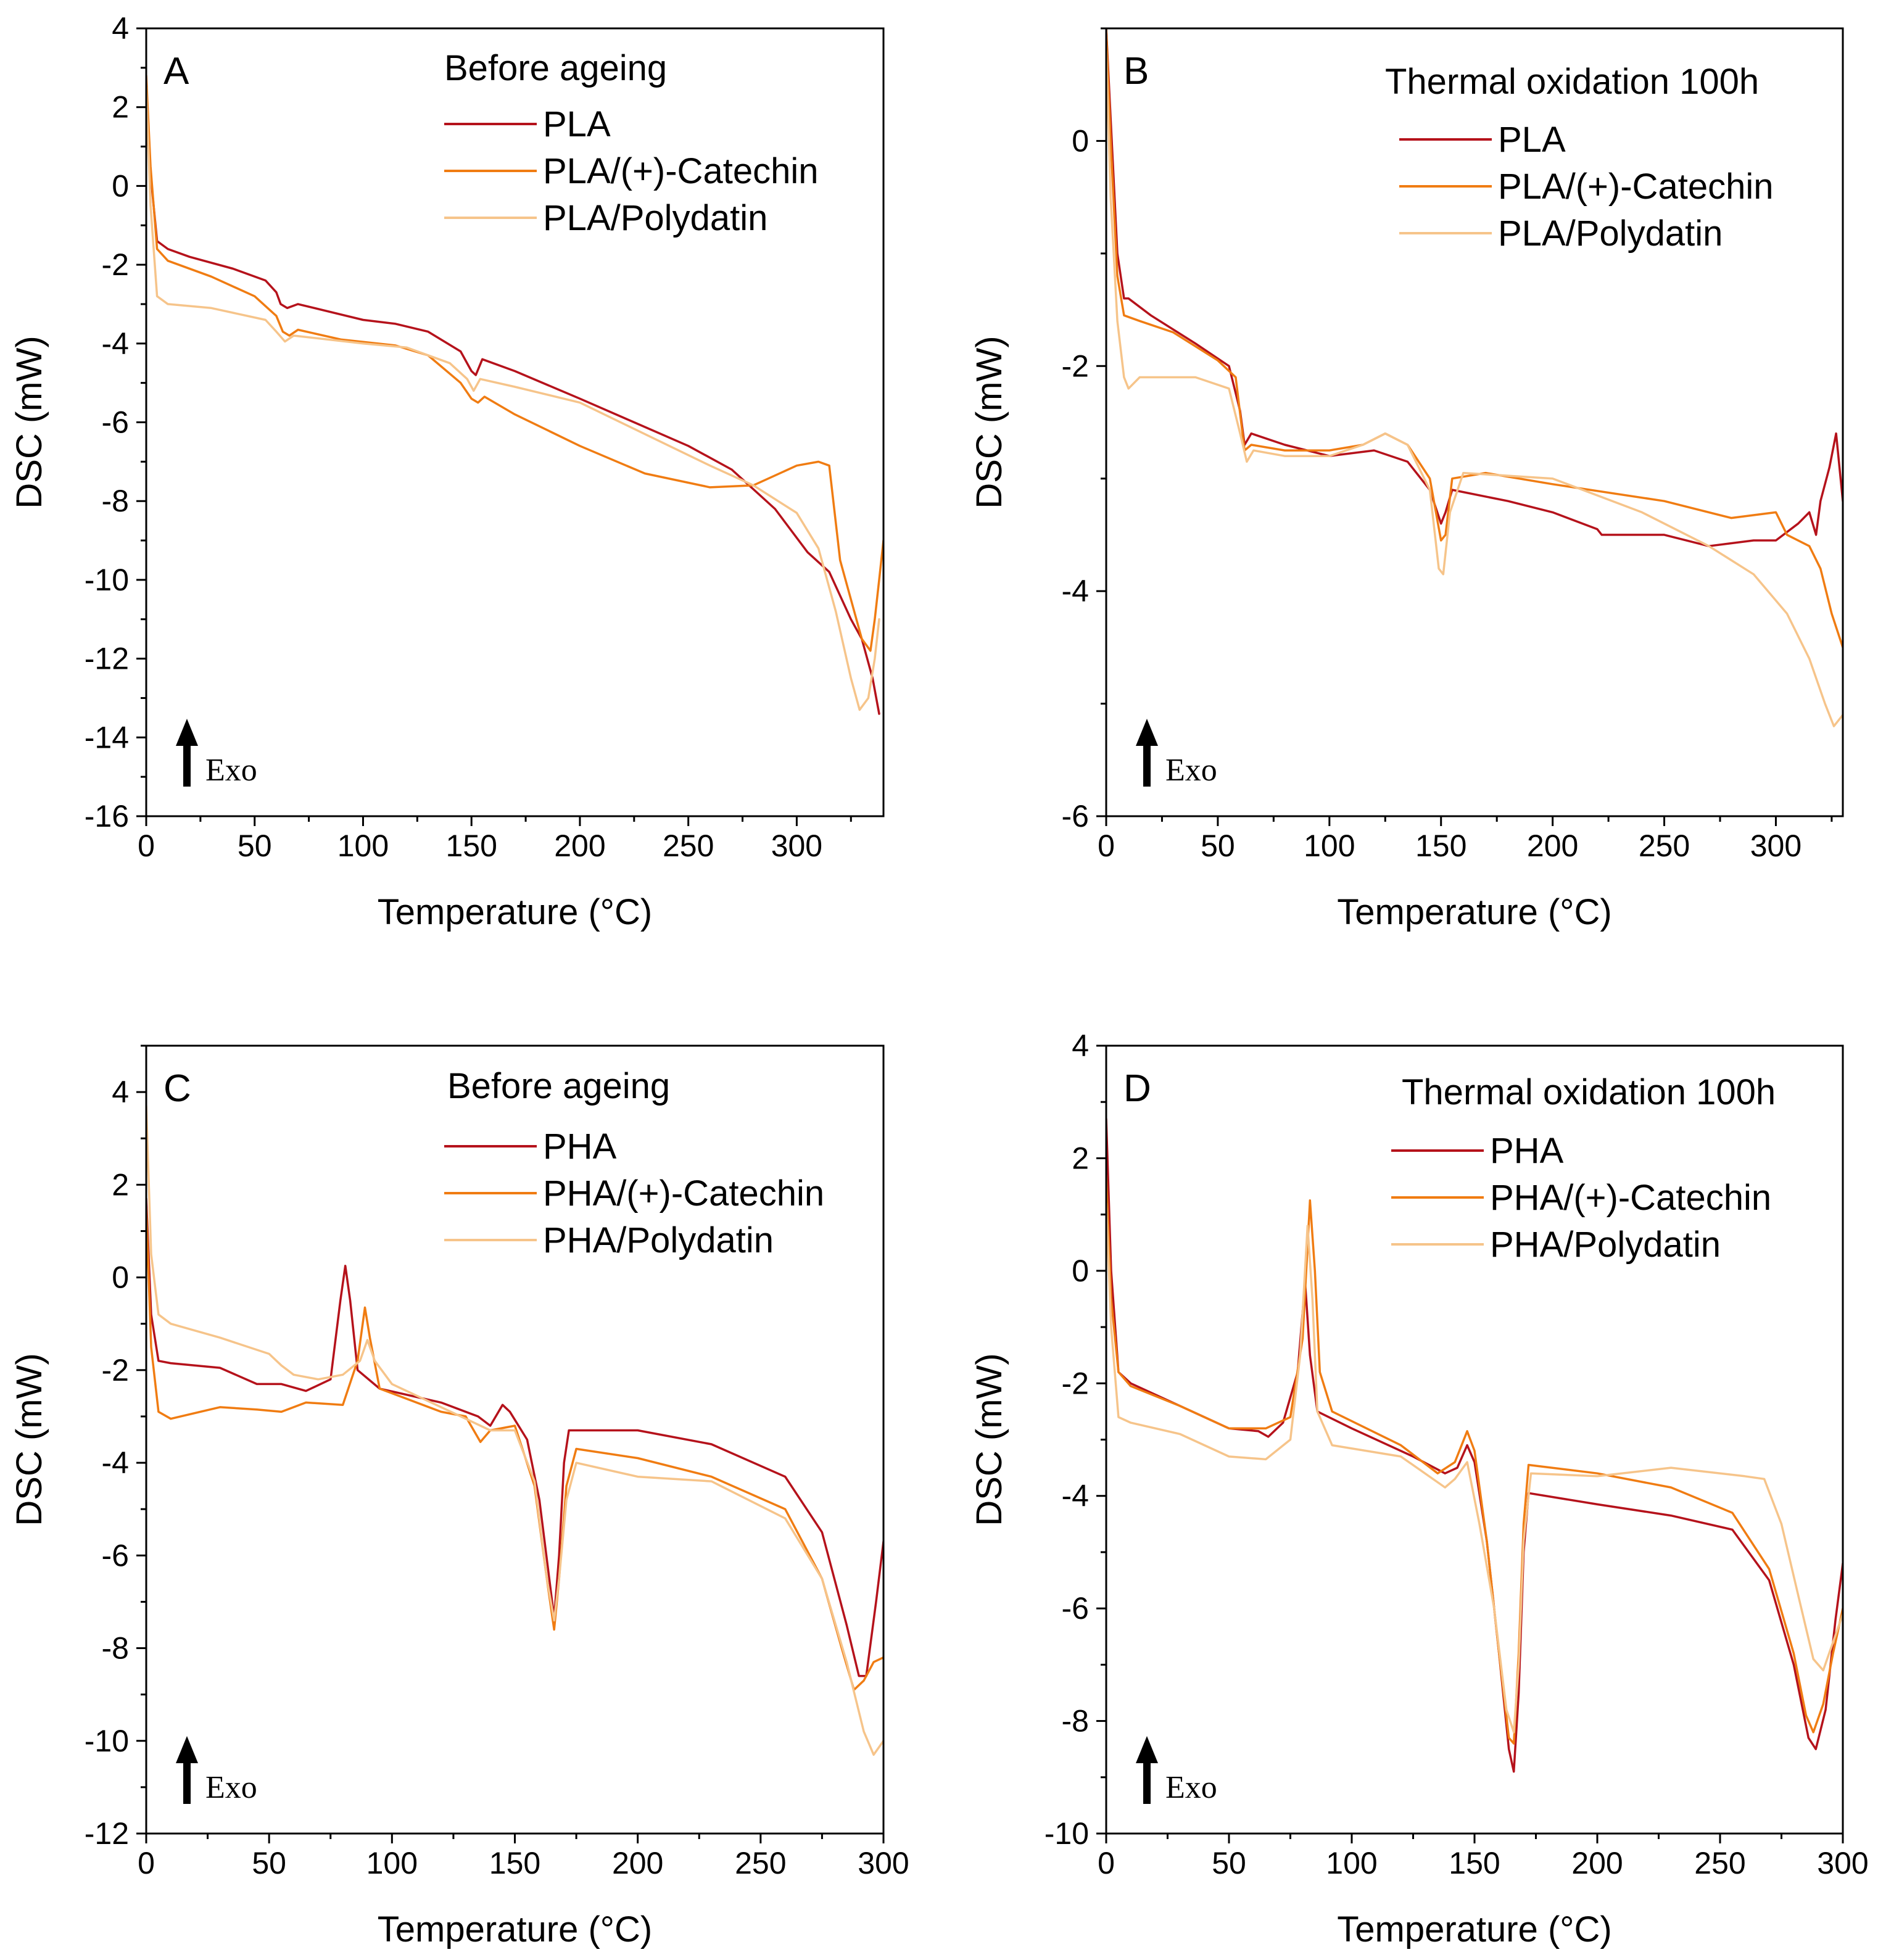 This screenshot has width=1878, height=1960. I want to click on panel-letter: C, so click(177, 1088).